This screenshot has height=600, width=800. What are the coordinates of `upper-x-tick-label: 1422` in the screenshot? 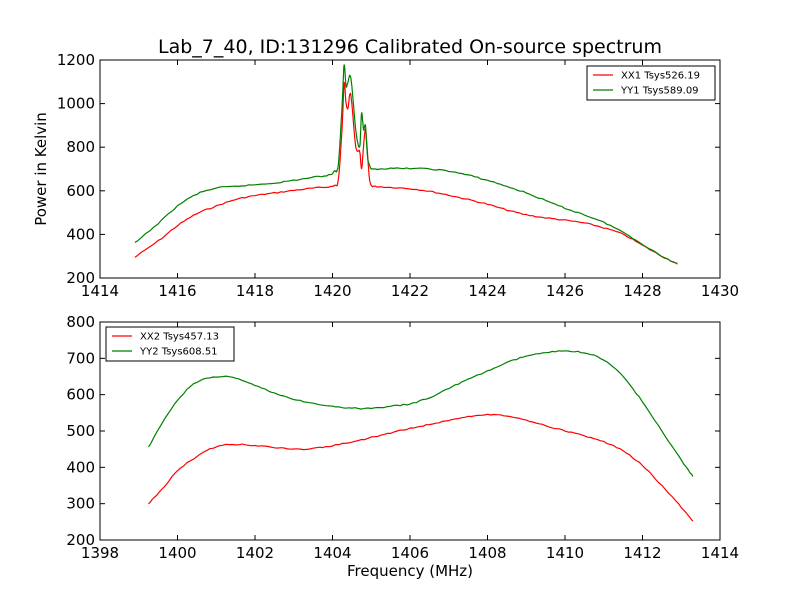 It's located at (410, 291).